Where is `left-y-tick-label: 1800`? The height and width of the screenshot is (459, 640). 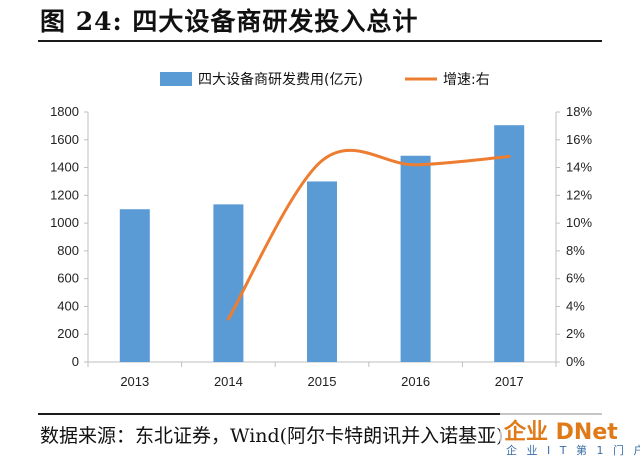 left-y-tick-label: 1800 is located at coordinates (64, 111).